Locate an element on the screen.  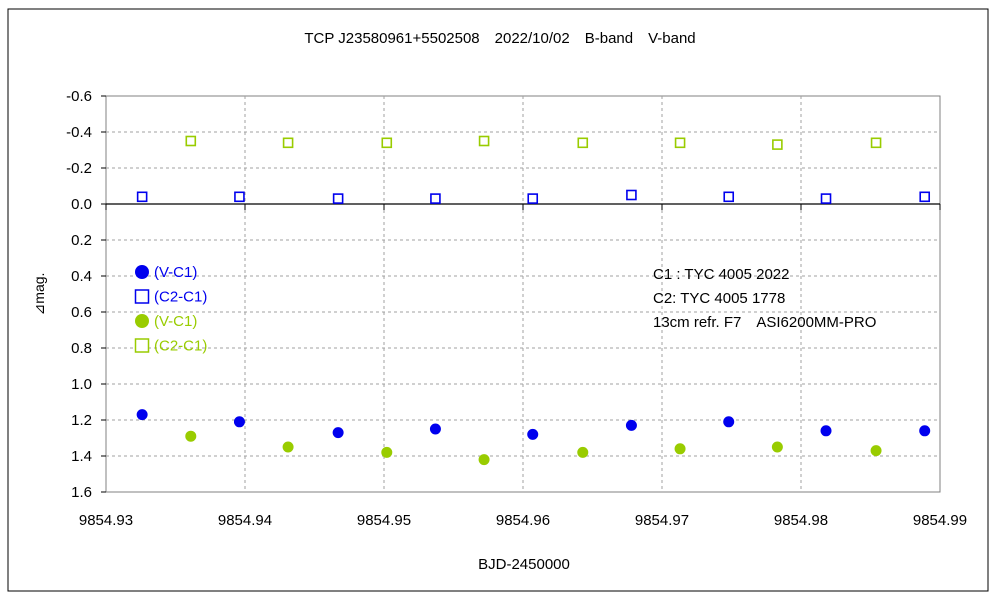
y-tick-label: 0.4 is located at coordinates (81, 276).